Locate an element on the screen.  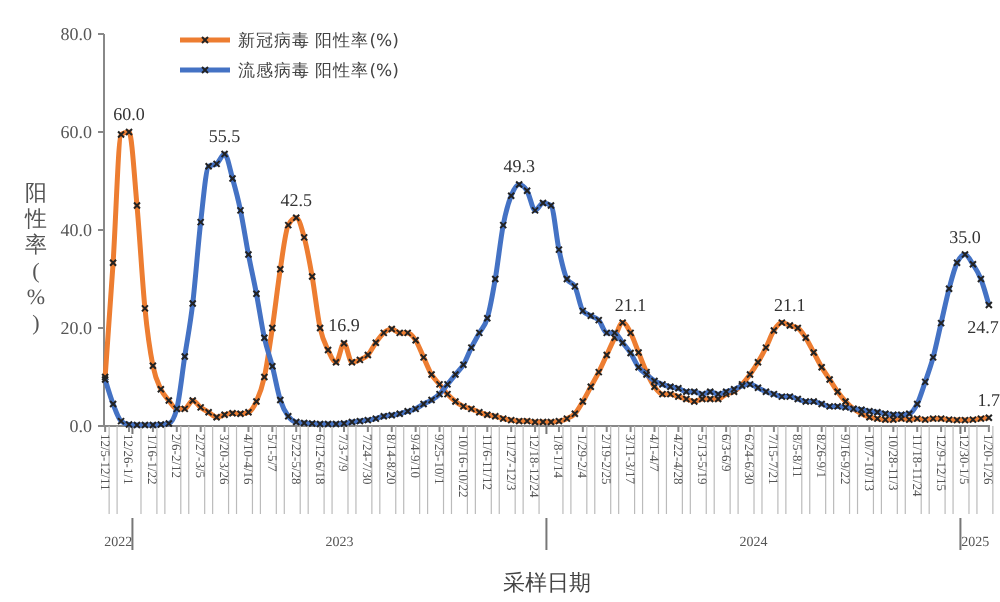
annotation: 55.5 is located at coordinates (225, 136).